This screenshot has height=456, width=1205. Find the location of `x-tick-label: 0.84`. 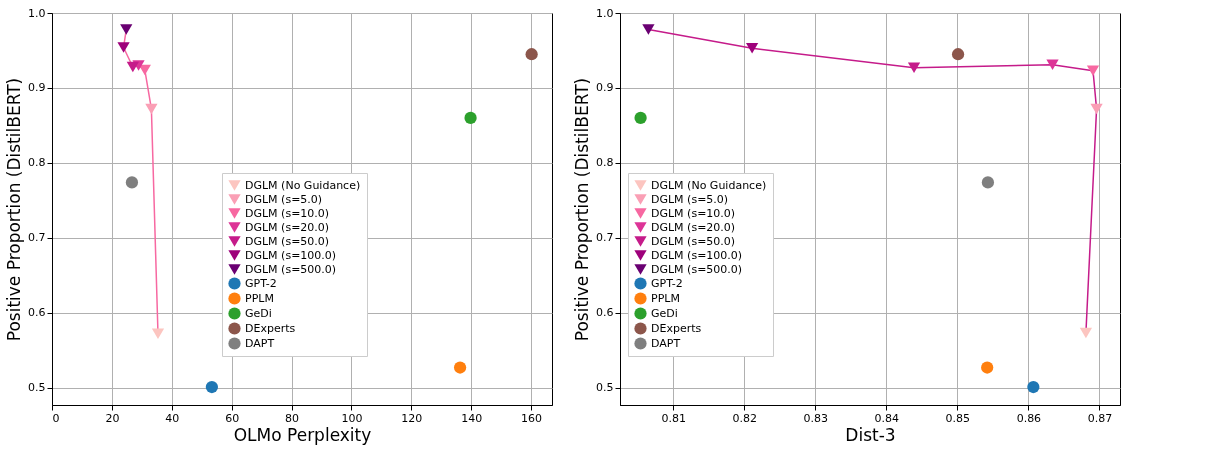

x-tick-label: 0.84 is located at coordinates (887, 418).